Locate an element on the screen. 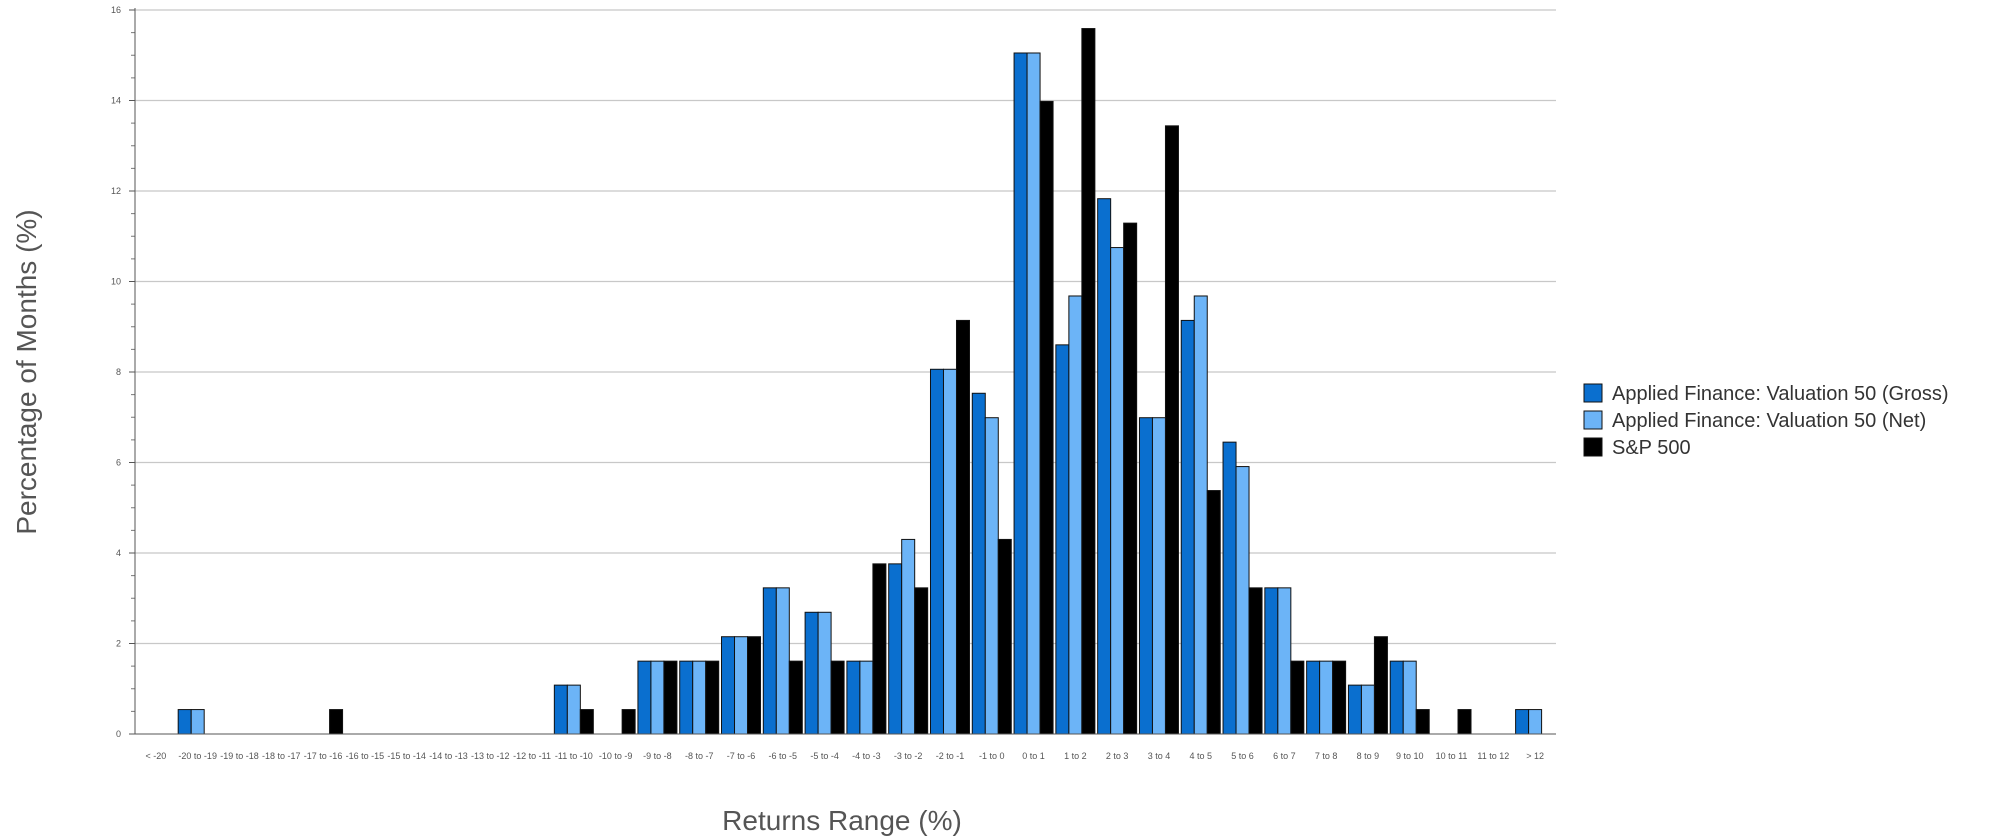 The image size is (1996, 838). x-tick-label: 3 to 4 is located at coordinates (1159, 756).